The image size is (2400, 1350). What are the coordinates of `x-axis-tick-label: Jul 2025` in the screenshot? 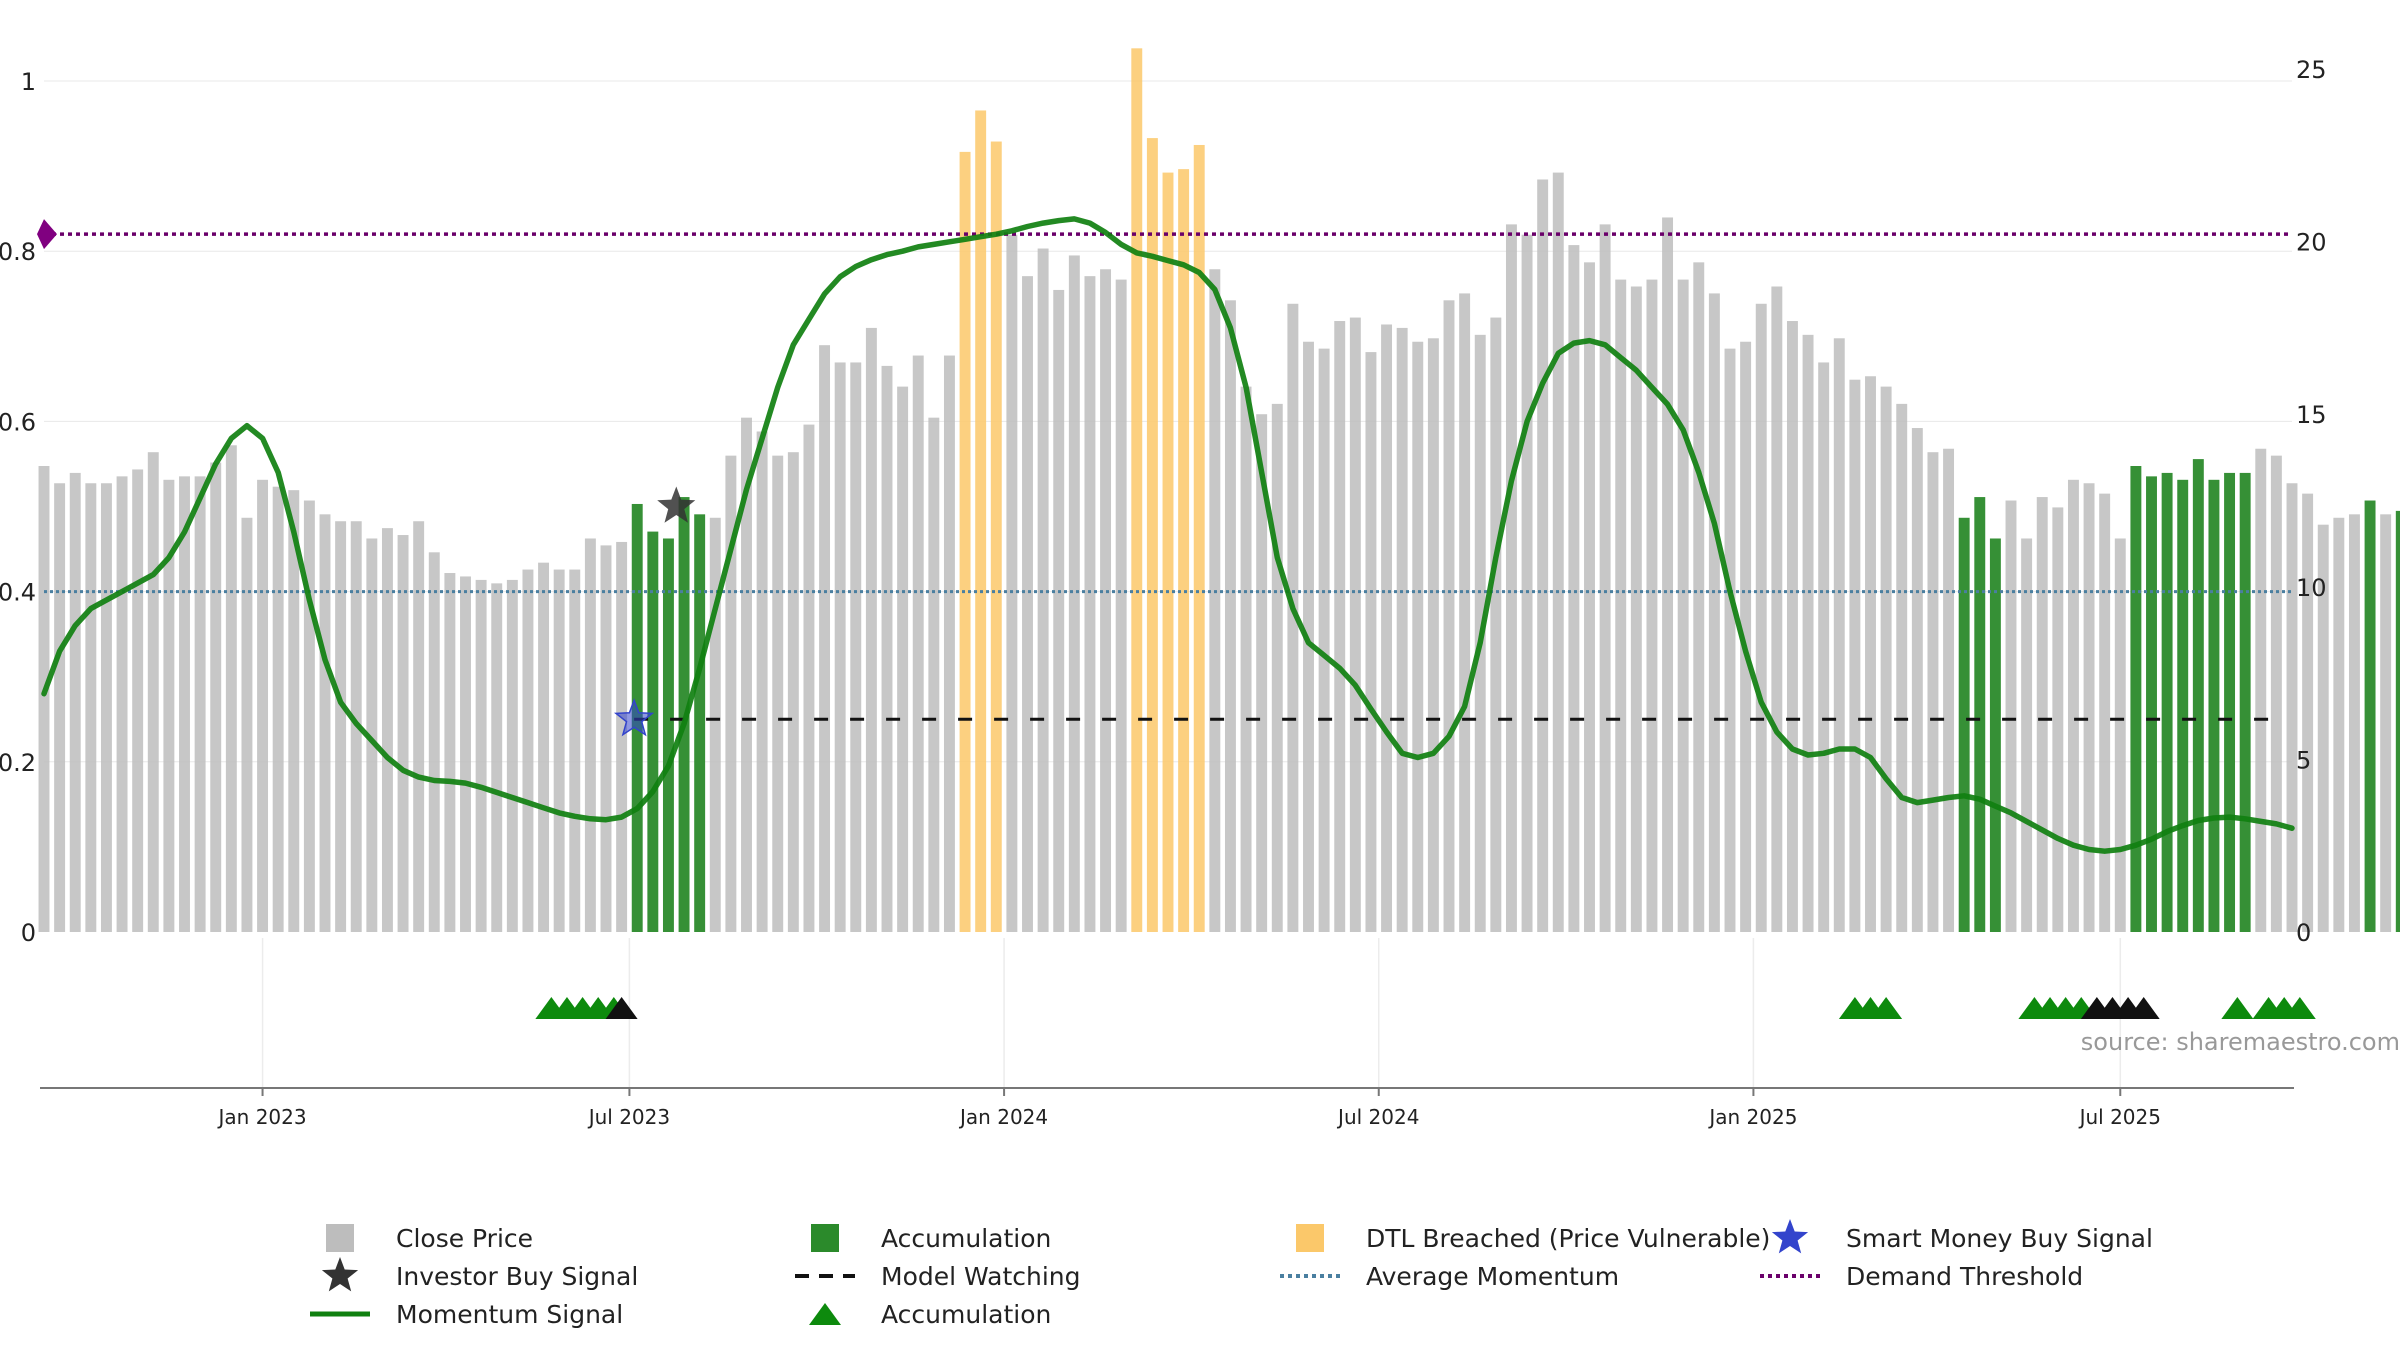 It's located at (2119, 1117).